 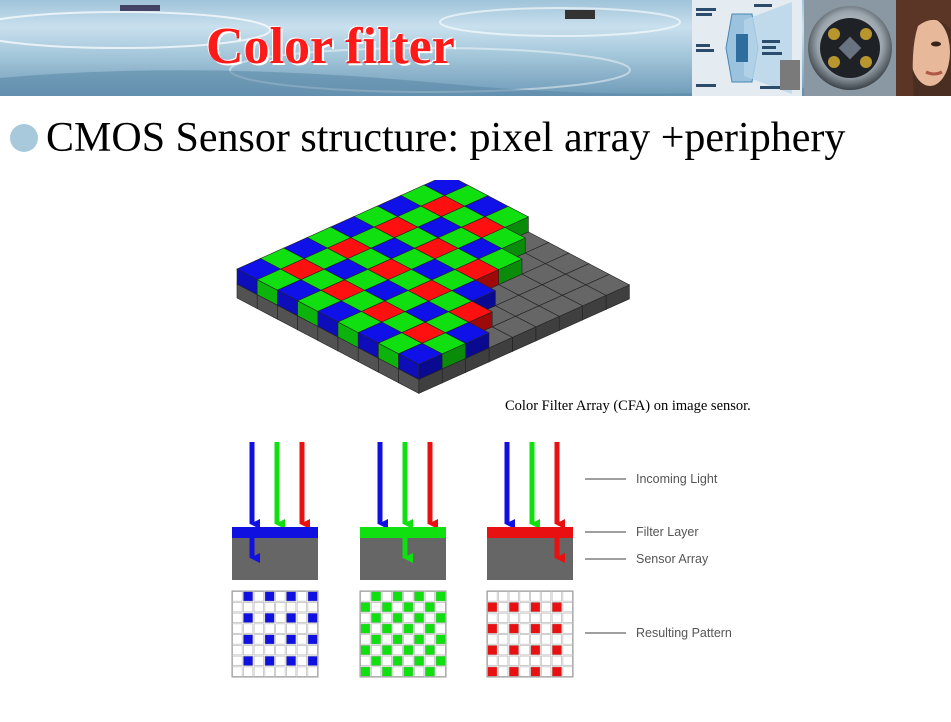 I want to click on label-resulting-pattern: Resulting Pattern, so click(x=684, y=633).